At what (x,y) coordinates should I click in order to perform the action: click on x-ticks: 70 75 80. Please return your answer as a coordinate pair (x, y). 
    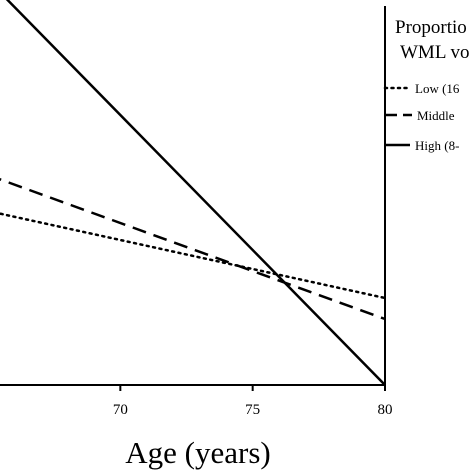
    Looking at the image, I should click on (253, 401).